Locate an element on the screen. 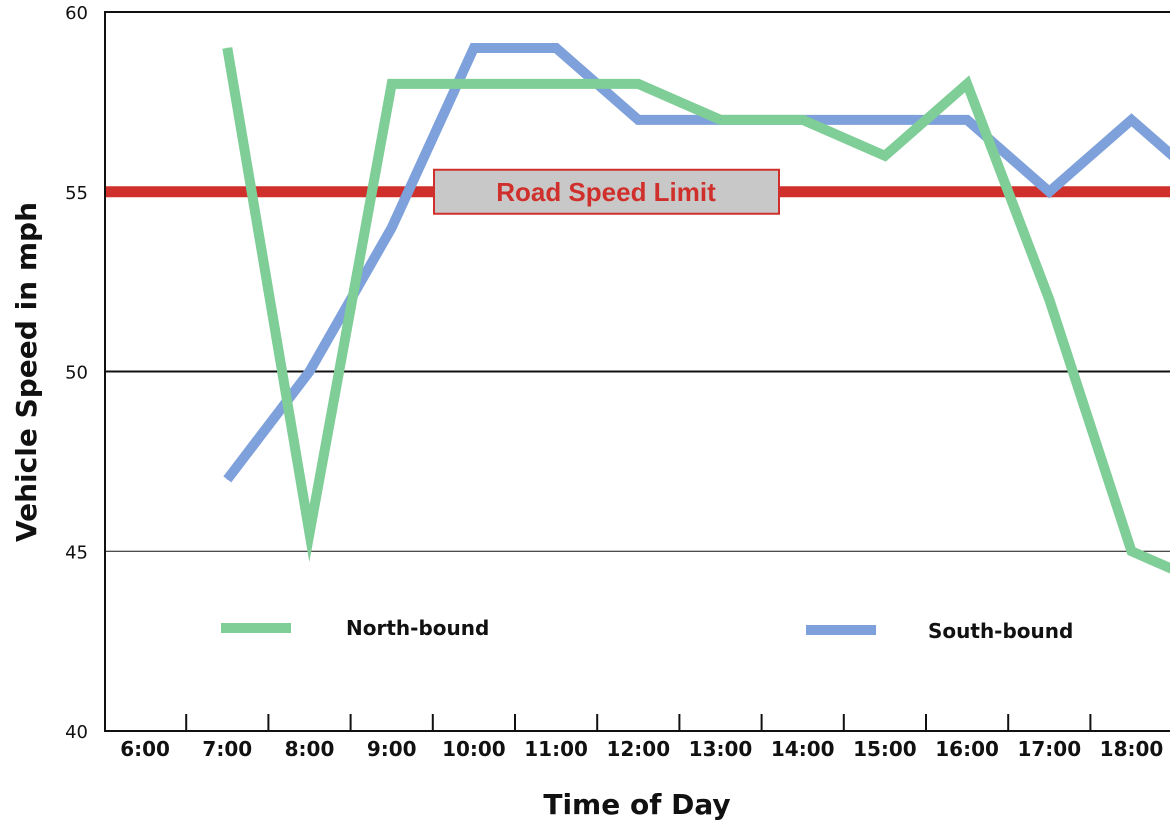  x-axis-title: Time of Day is located at coordinates (636, 804).